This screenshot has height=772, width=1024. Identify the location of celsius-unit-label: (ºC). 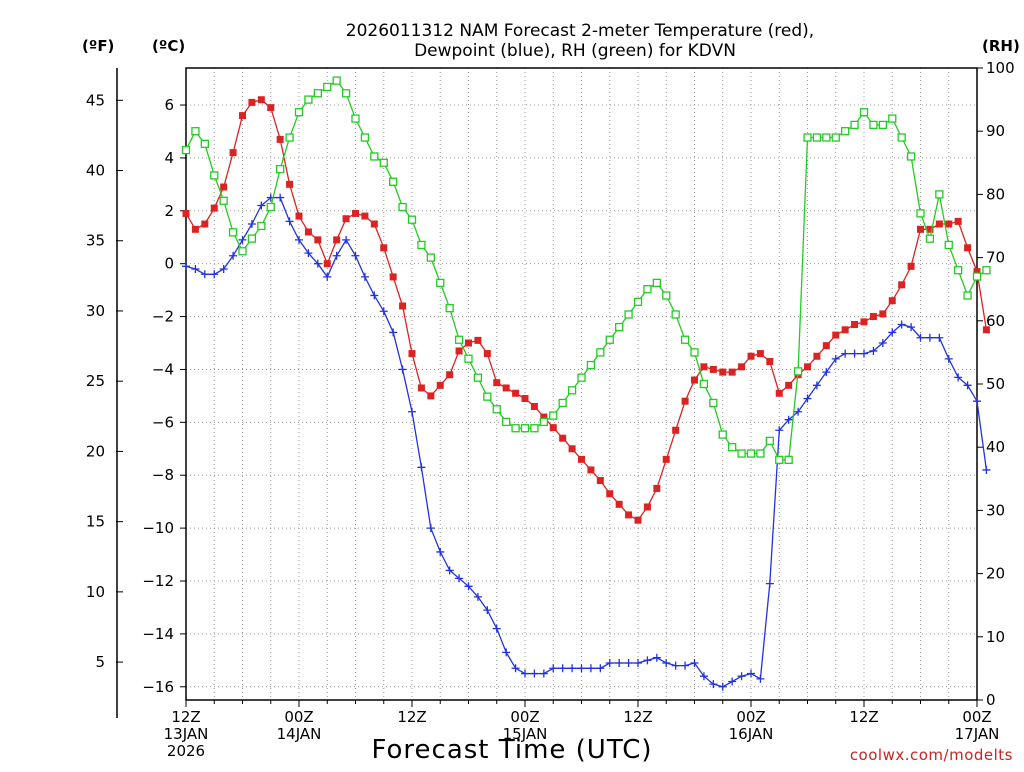
(168, 46).